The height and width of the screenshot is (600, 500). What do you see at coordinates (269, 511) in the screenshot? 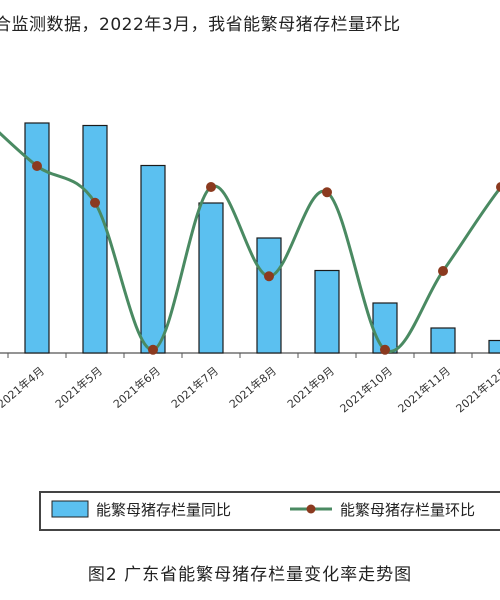
I see `legend-box` at bounding box center [269, 511].